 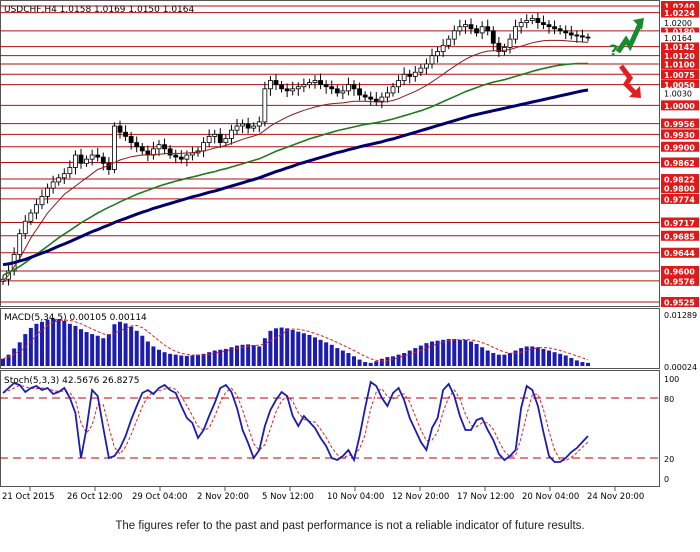 What do you see at coordinates (666, 479) in the screenshot?
I see `stochastic-tick-label: 0` at bounding box center [666, 479].